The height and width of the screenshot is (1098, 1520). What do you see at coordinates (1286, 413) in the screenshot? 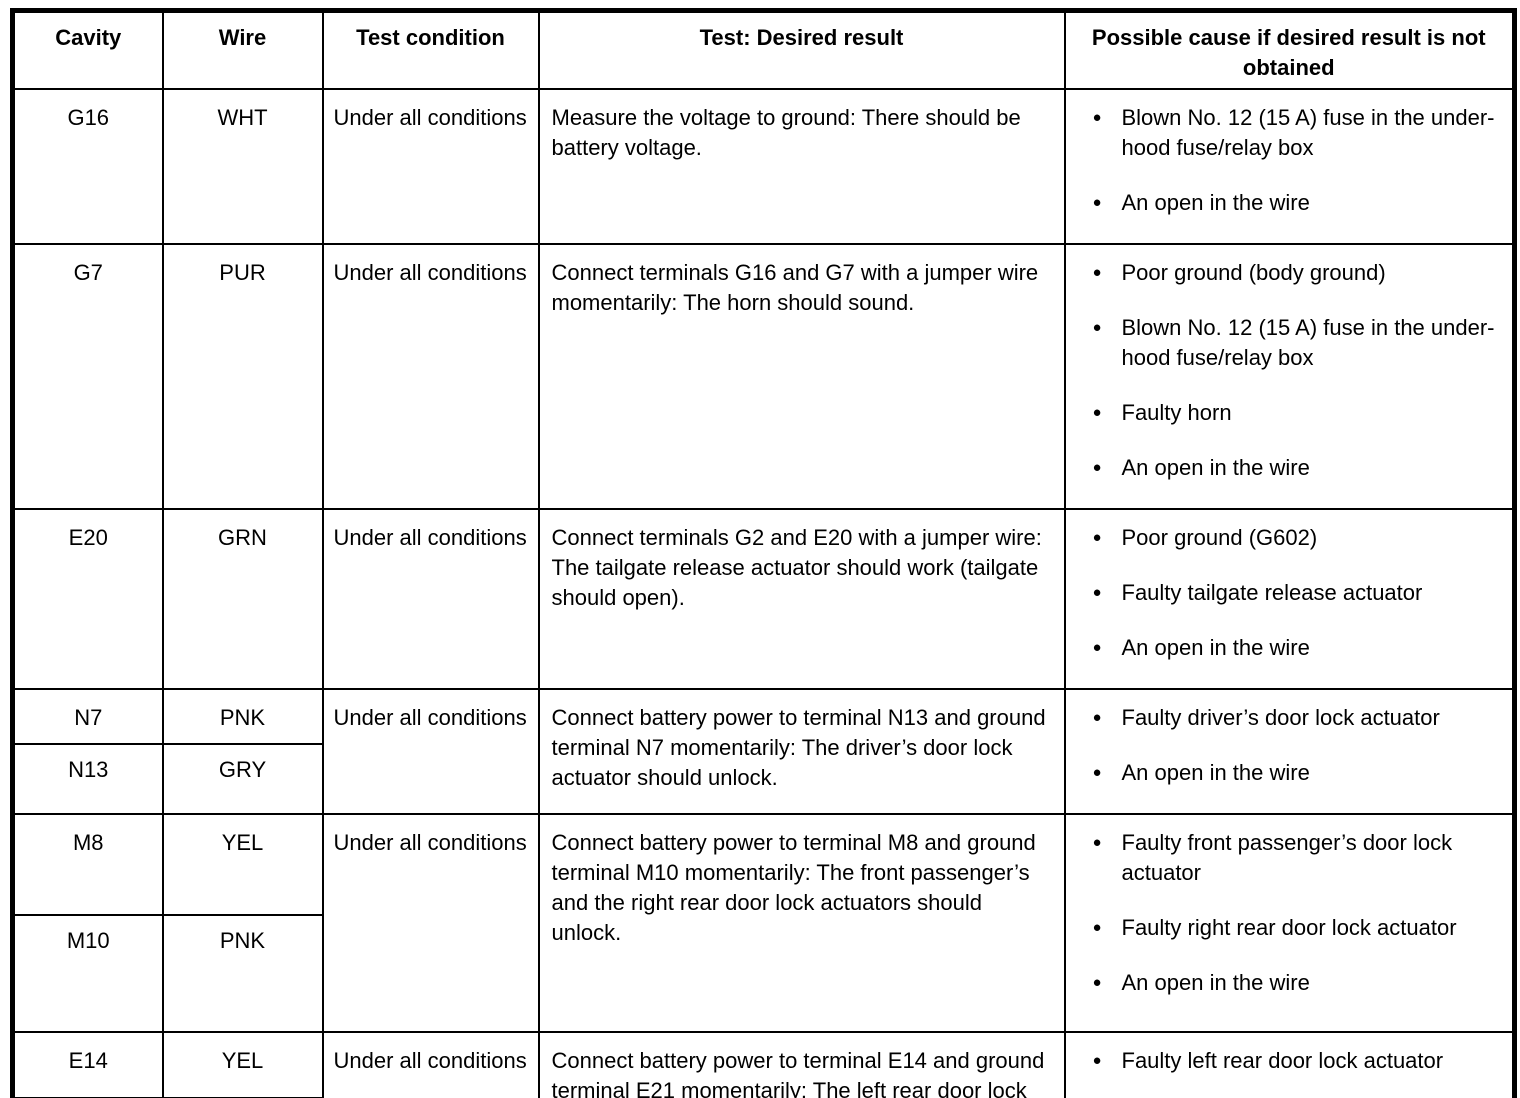
I see `cause-item: ● Faulty horn` at bounding box center [1286, 413].